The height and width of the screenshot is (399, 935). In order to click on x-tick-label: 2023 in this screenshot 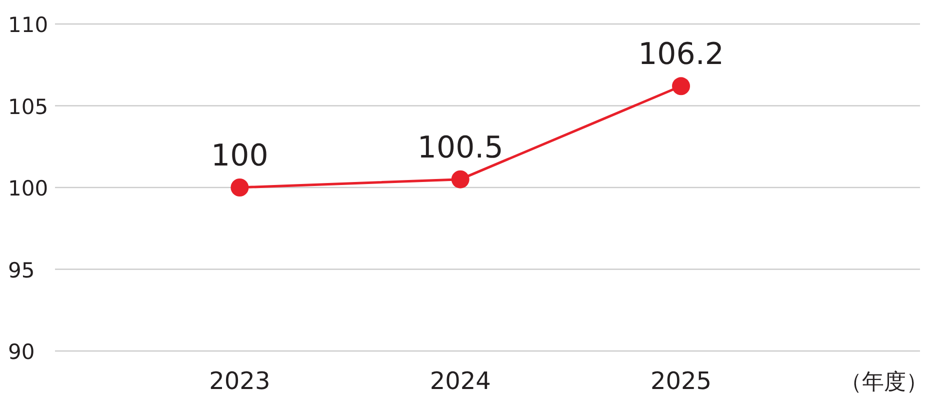, I will do `click(239, 381)`.